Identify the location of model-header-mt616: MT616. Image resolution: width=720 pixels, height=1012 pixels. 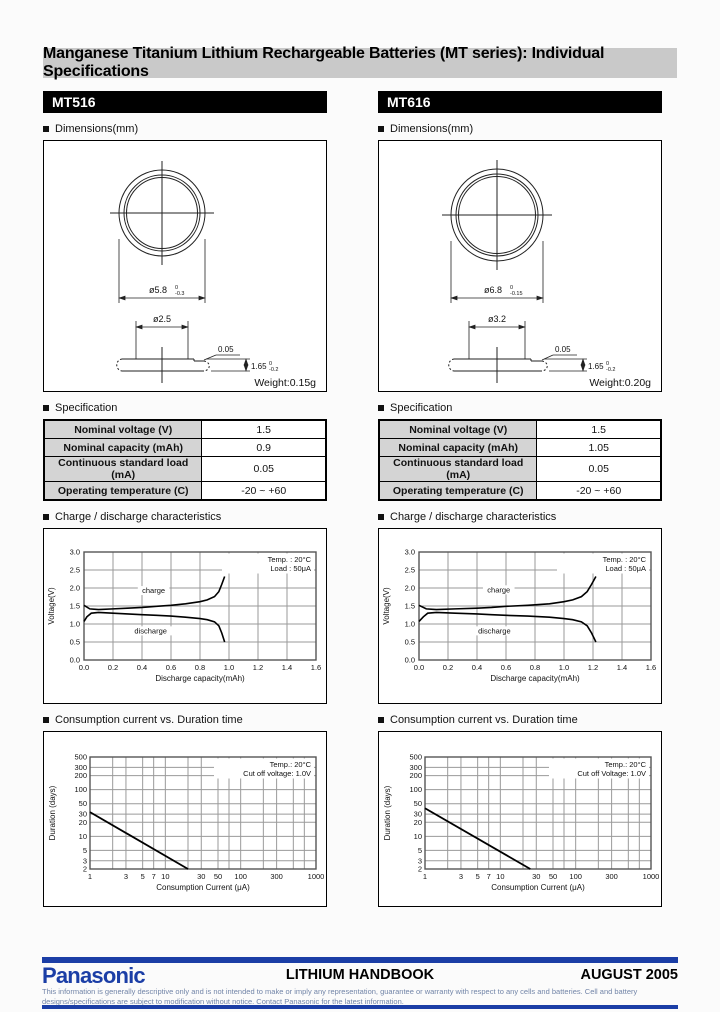
(520, 102).